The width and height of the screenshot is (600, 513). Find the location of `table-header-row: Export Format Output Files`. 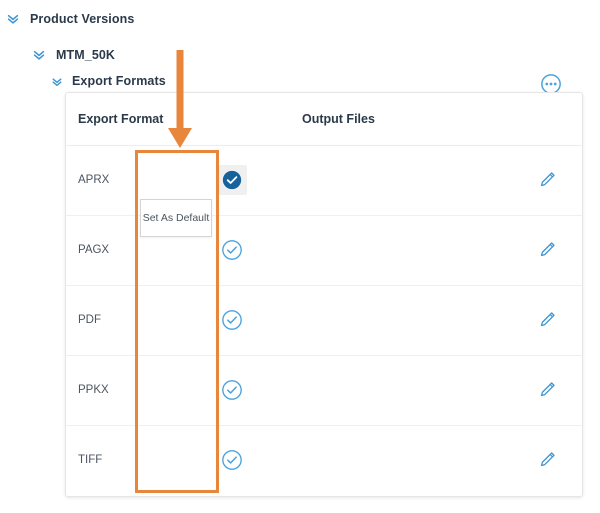

table-header-row: Export Format Output Files is located at coordinates (324, 119).